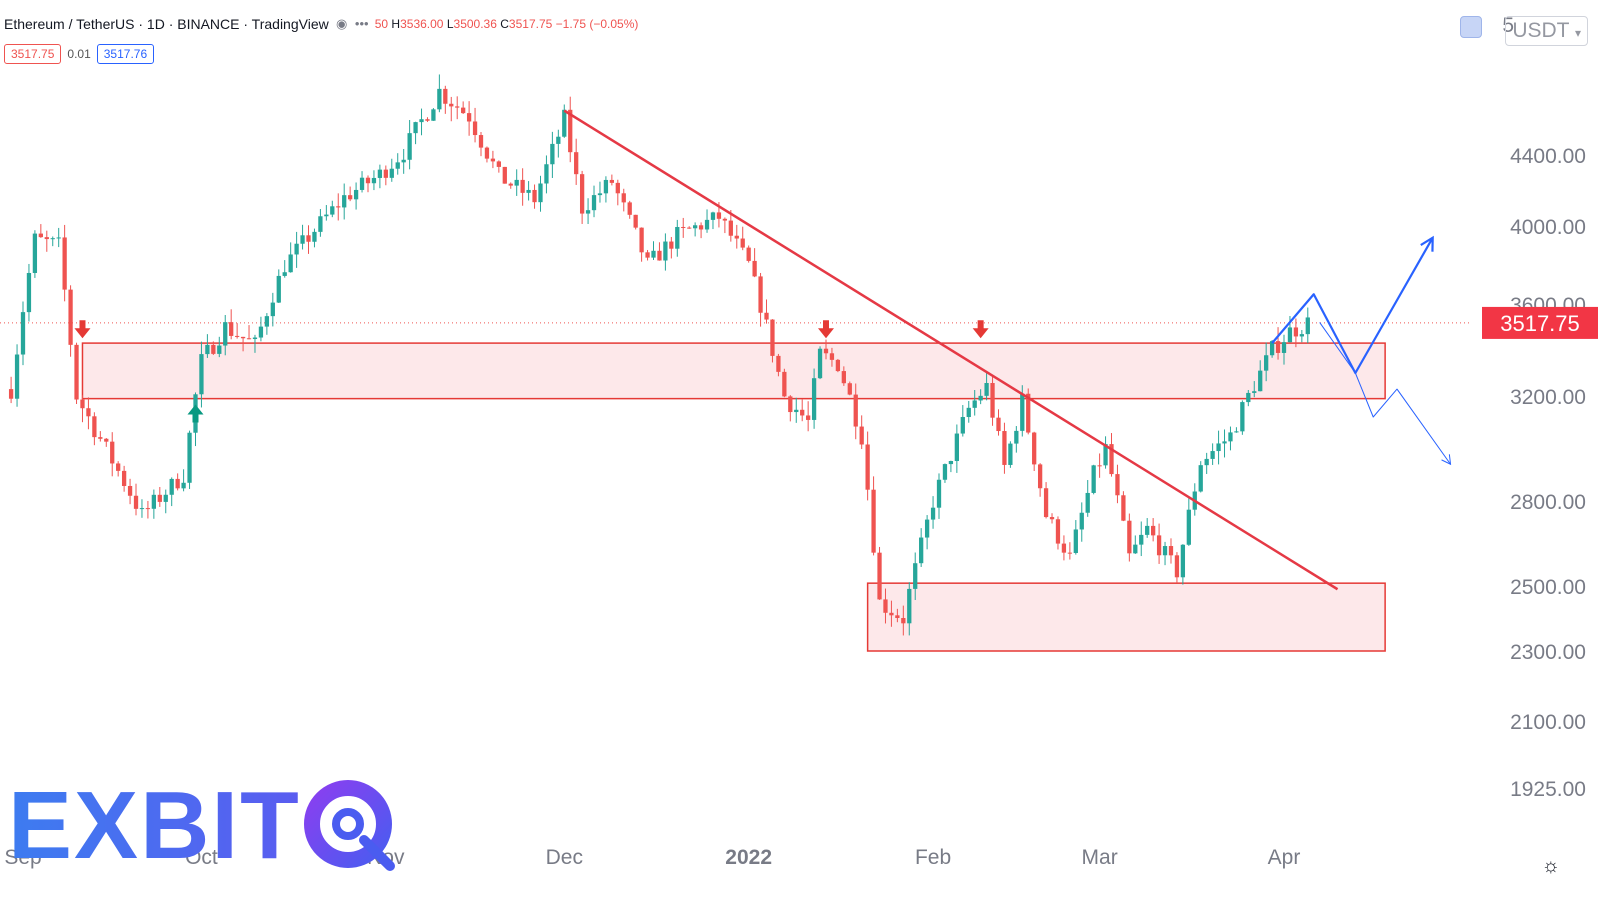 The image size is (1600, 900). I want to click on arrow-down-icon, so click(980, 329).